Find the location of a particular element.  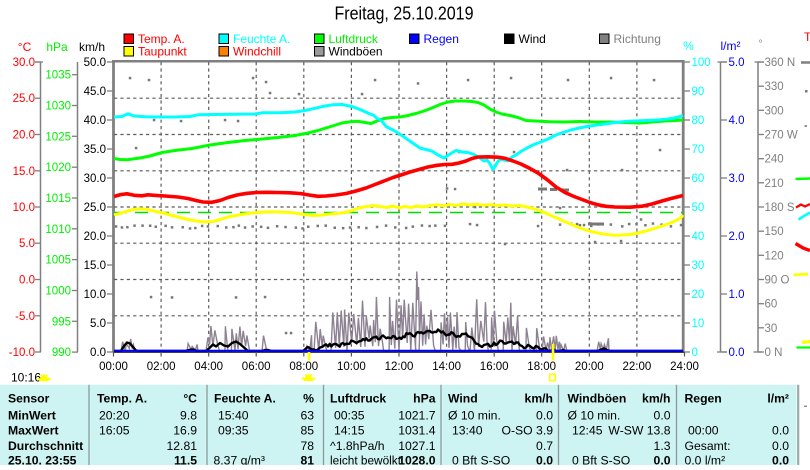

svg-text: 1005 is located at coordinates (58, 261).